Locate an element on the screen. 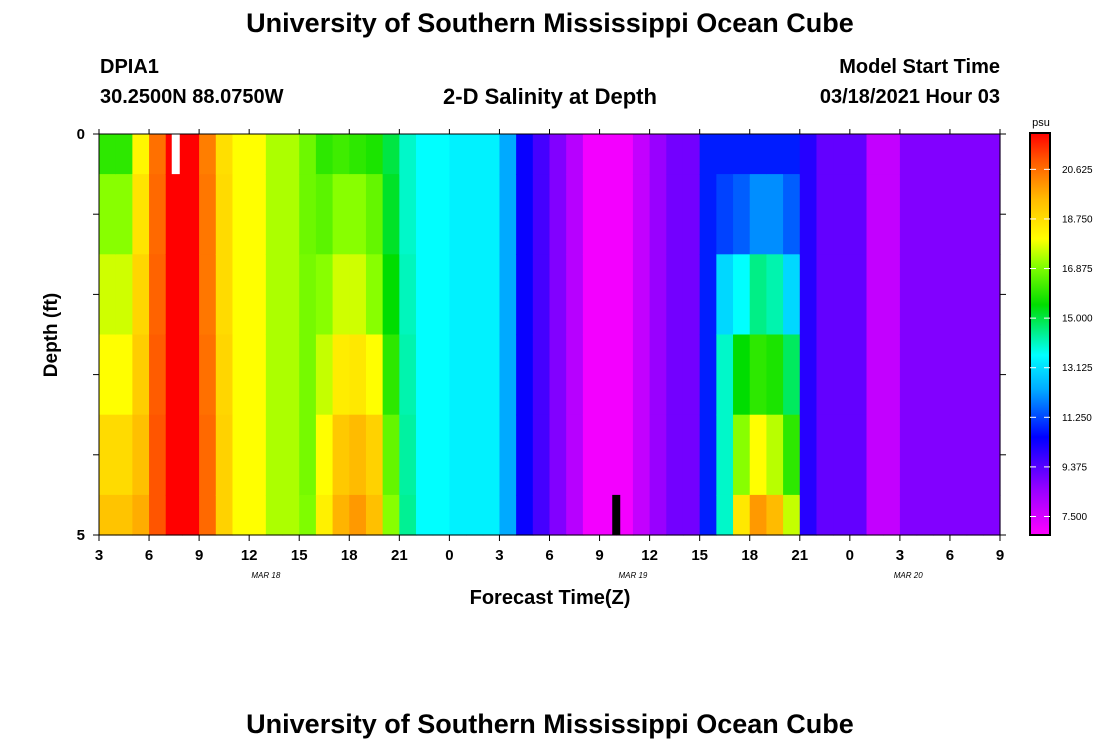 Image resolution: width=1100 pixels, height=750 pixels. x-tick-label: 15 is located at coordinates (299, 555).